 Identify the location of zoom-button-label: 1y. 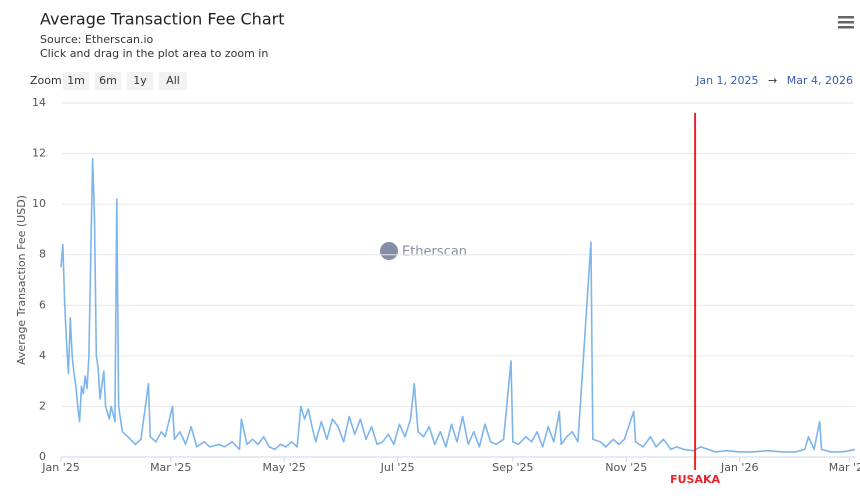
(140, 80).